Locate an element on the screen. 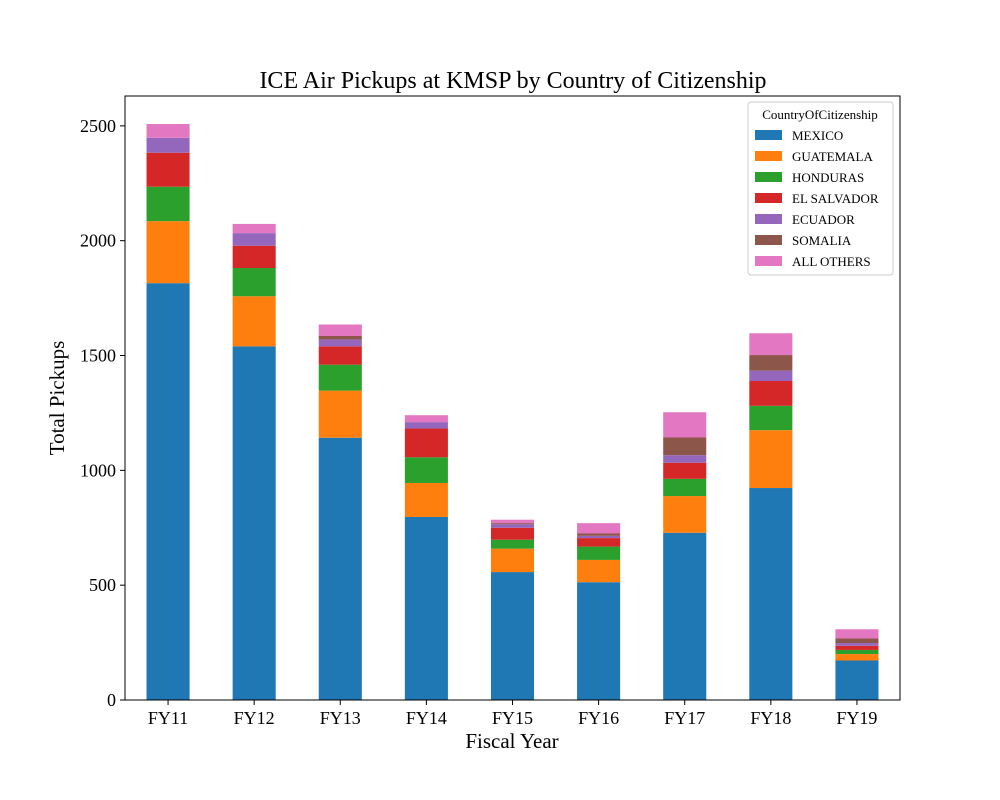  bar-fy19-all-others is located at coordinates (857, 634).